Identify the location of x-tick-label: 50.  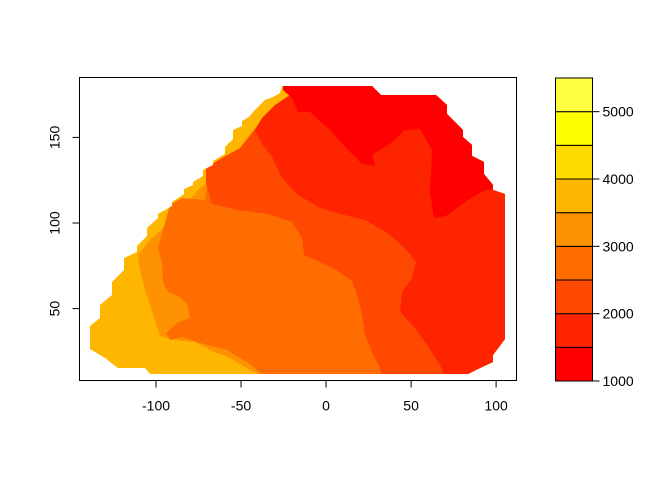
(411, 406).